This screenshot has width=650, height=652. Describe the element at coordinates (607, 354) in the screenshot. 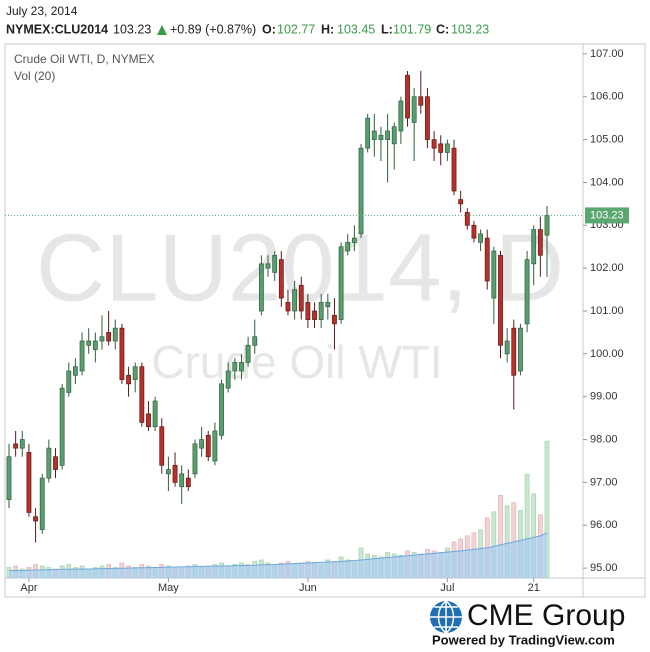

I see `y-tick-label: 100.00` at that location.